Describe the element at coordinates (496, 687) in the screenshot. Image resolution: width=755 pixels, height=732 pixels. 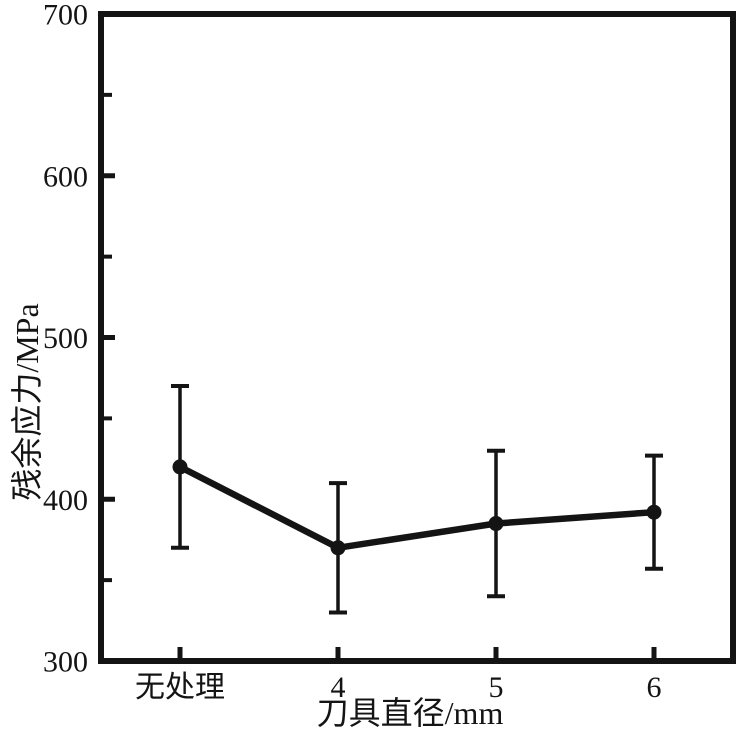
I see `x-tick-label: 5` at that location.